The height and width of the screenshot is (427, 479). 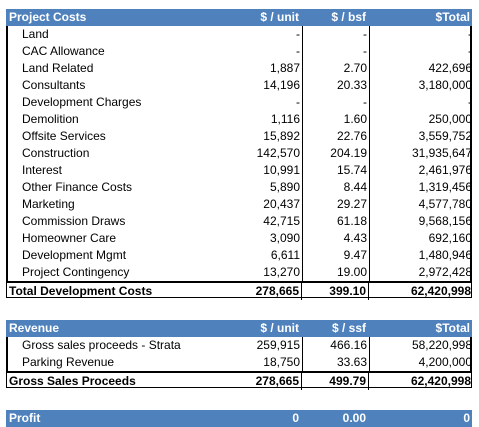 I want to click on row-label: Development Charges, so click(x=82, y=102).